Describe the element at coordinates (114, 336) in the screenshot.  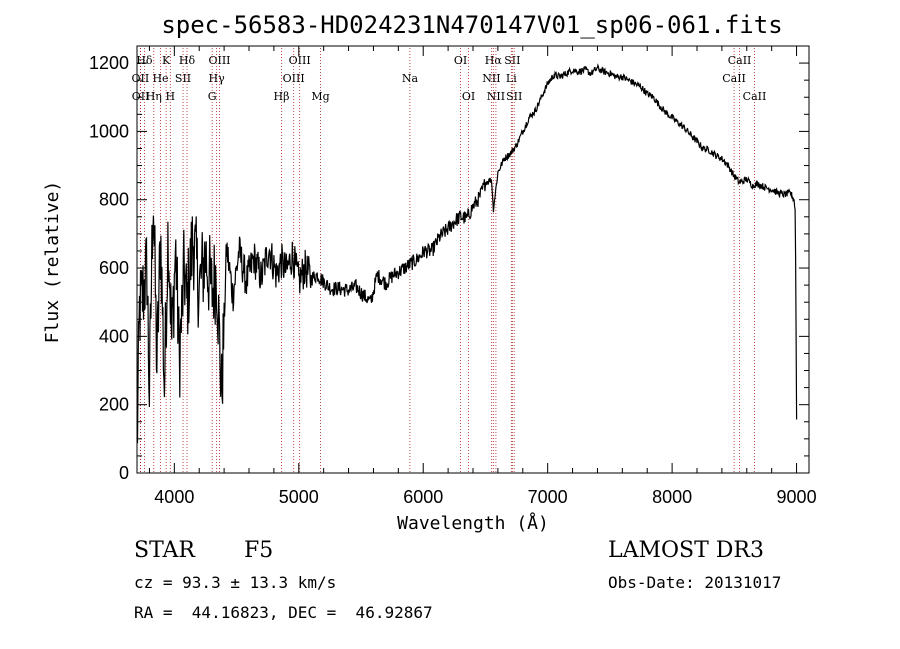
I see `y-tick-label: 400` at that location.